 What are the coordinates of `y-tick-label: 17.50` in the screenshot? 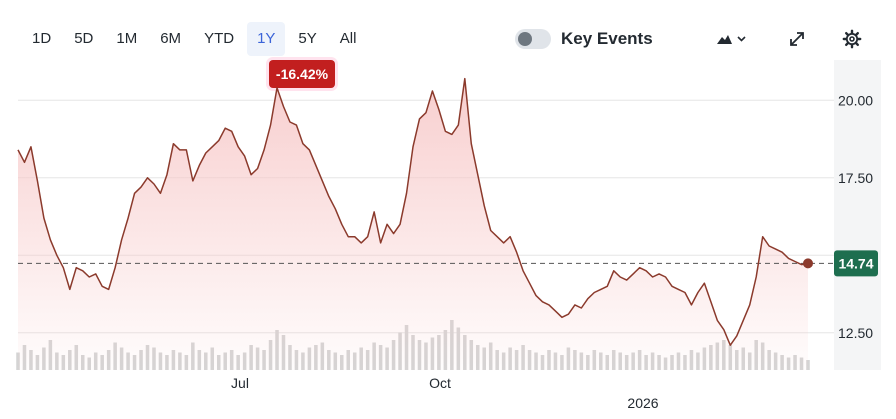 It's located at (855, 178).